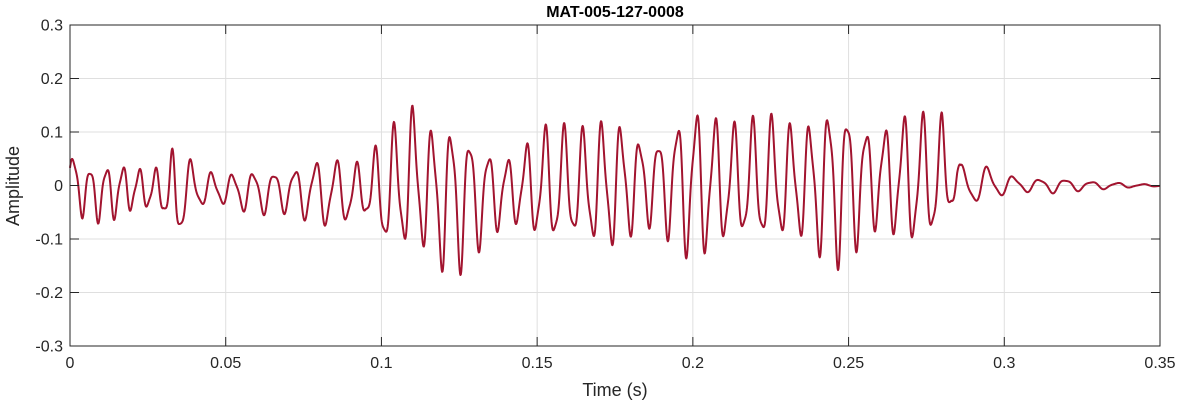 This screenshot has width=1182, height=404. Describe the element at coordinates (1159, 363) in the screenshot. I see `x-tick-label: 0.35` at that location.